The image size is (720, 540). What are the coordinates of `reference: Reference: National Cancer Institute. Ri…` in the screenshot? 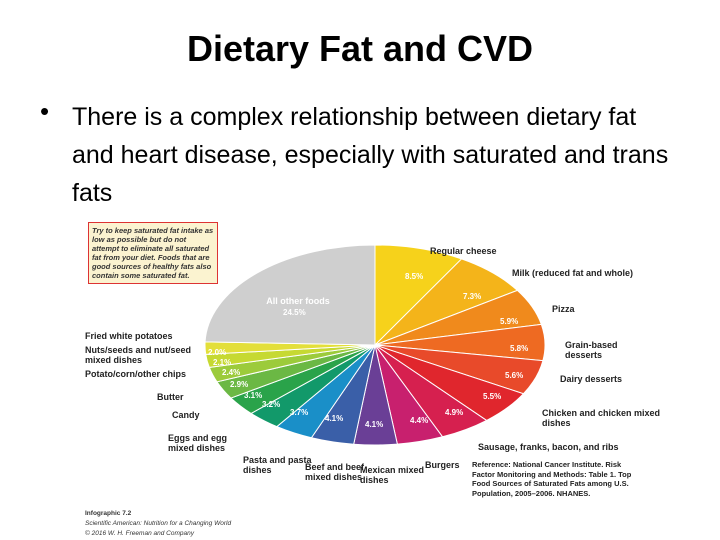 It's located at (552, 479).